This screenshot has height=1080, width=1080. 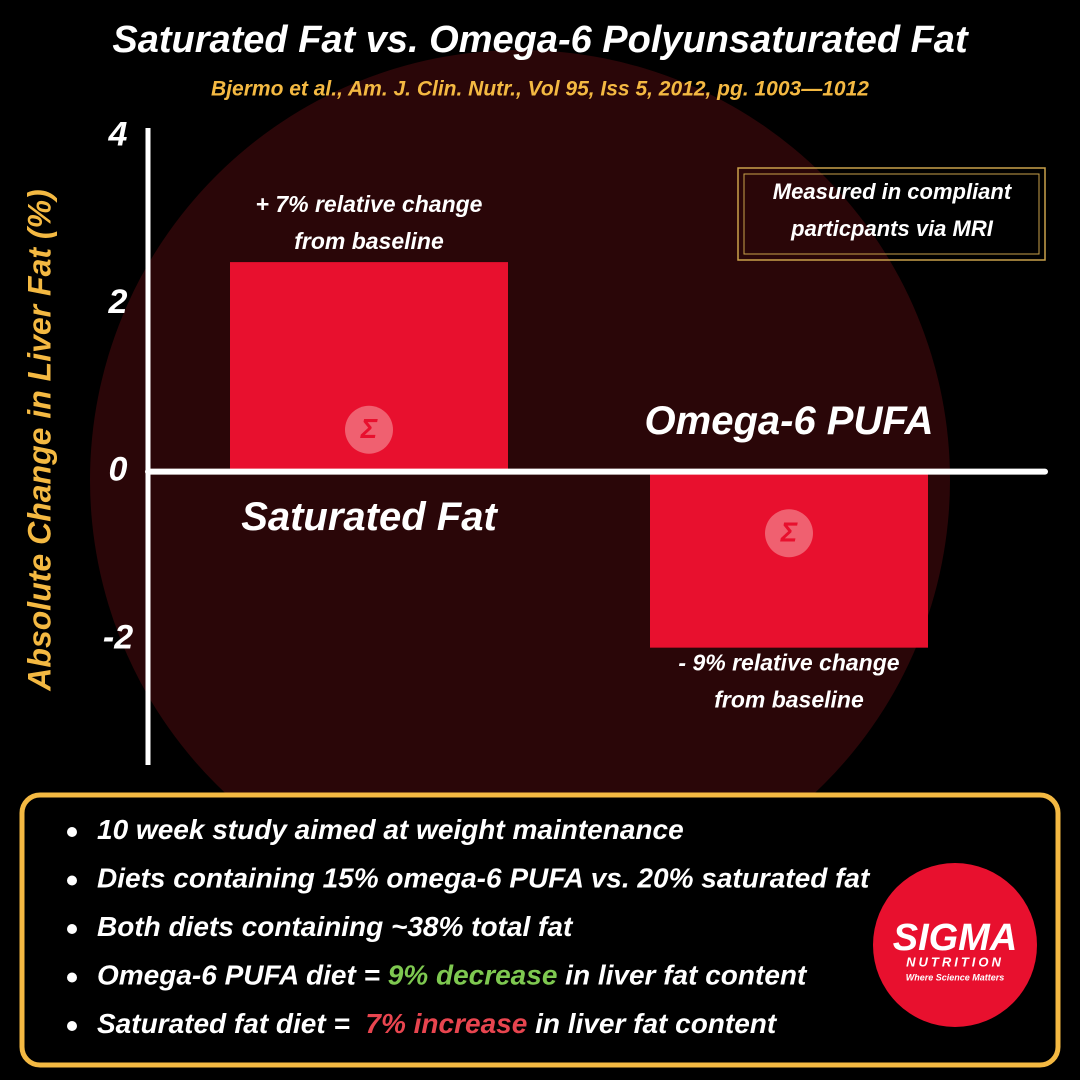 I want to click on bullet-segment: Both diets containing ~38% total fat, so click(x=335, y=926).